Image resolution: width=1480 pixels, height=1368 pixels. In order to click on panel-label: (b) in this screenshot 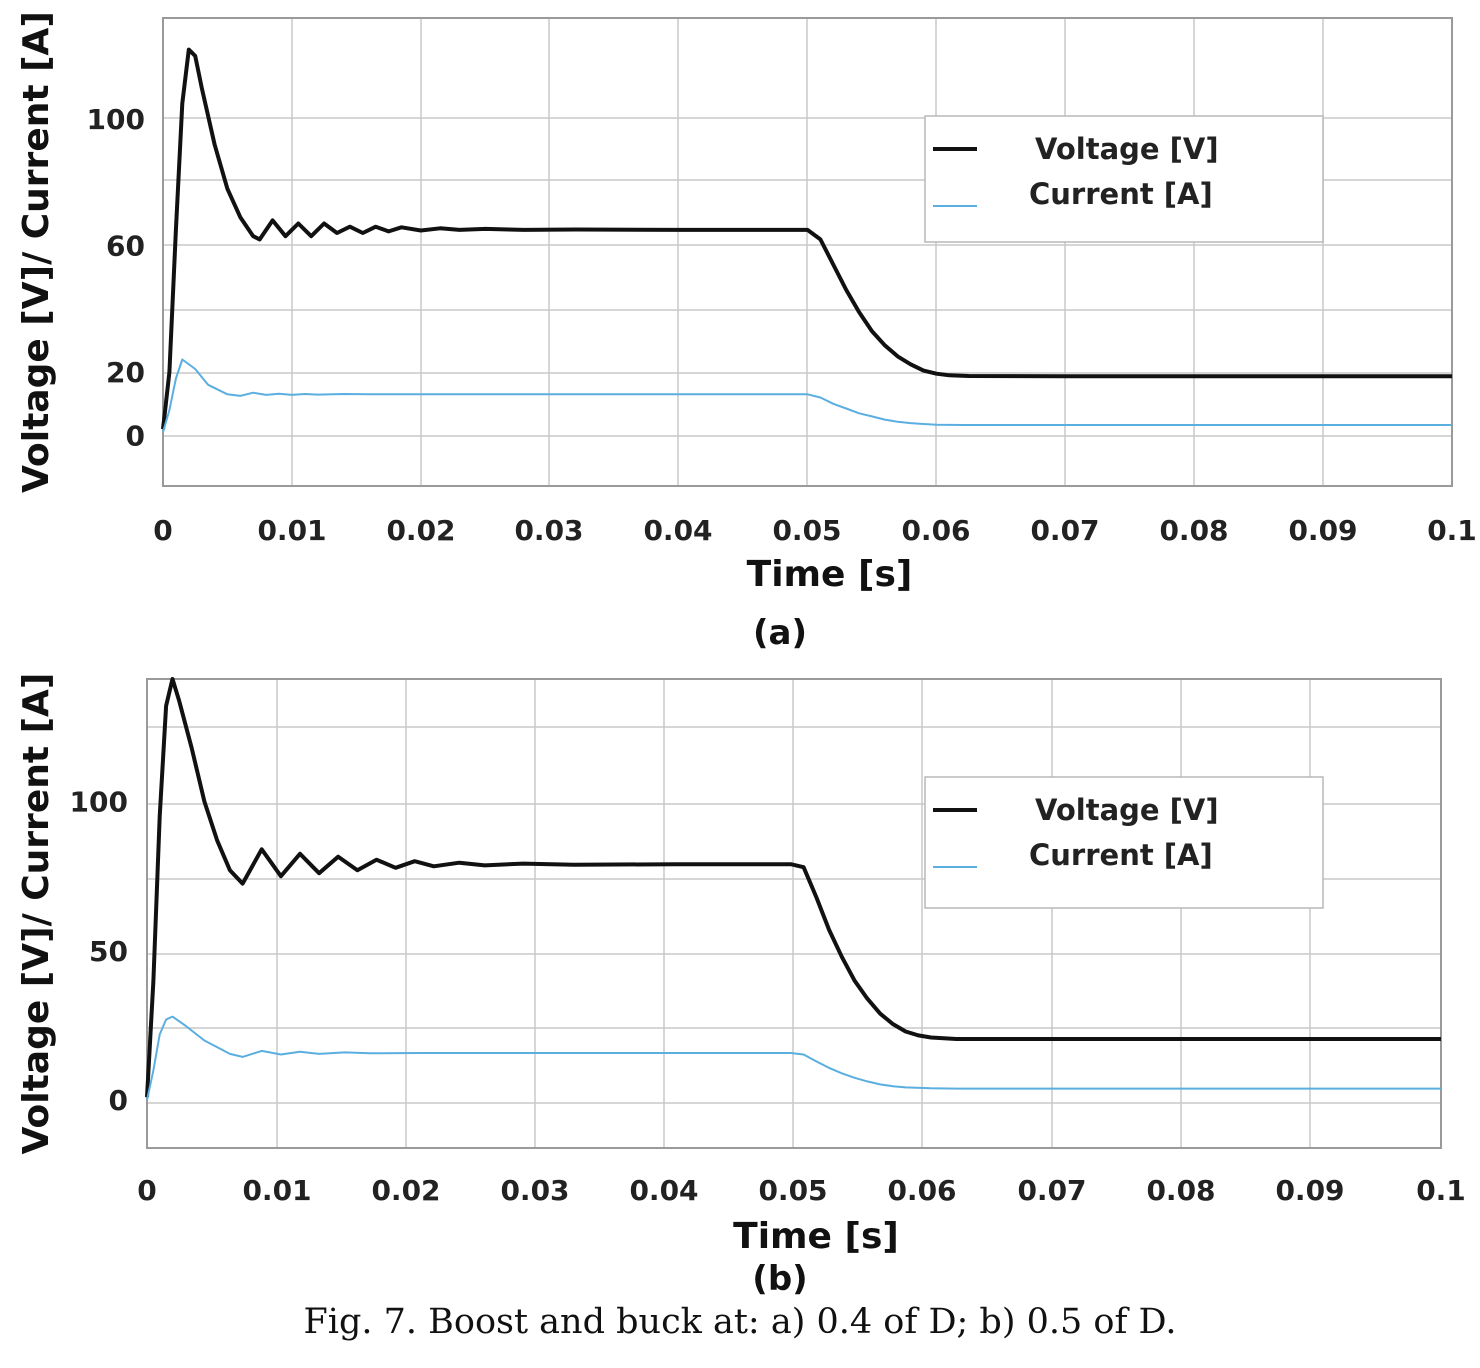, I will do `click(779, 1279)`.